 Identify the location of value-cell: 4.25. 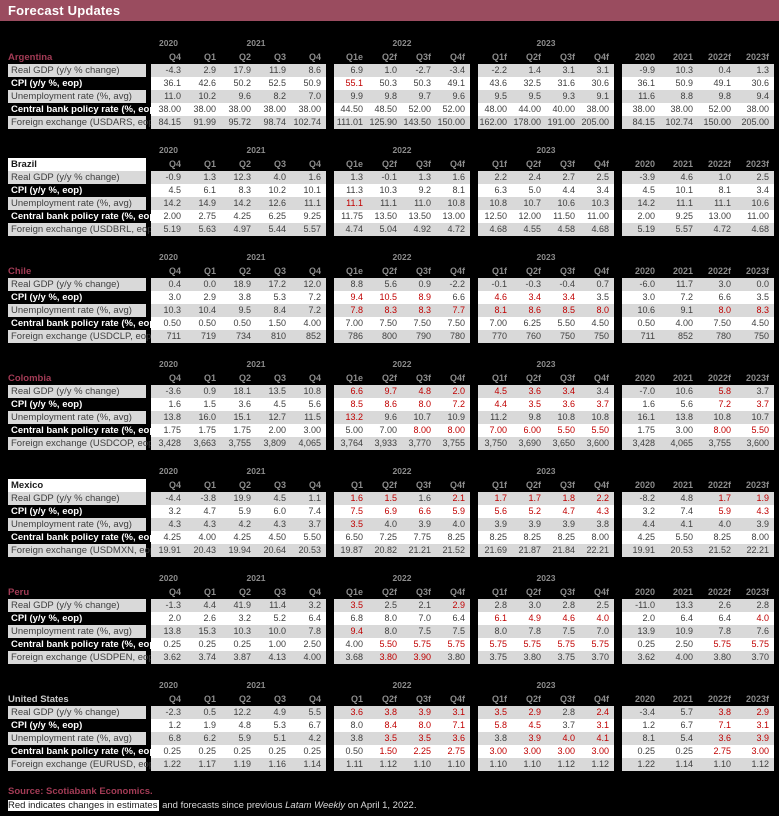
(646, 537).